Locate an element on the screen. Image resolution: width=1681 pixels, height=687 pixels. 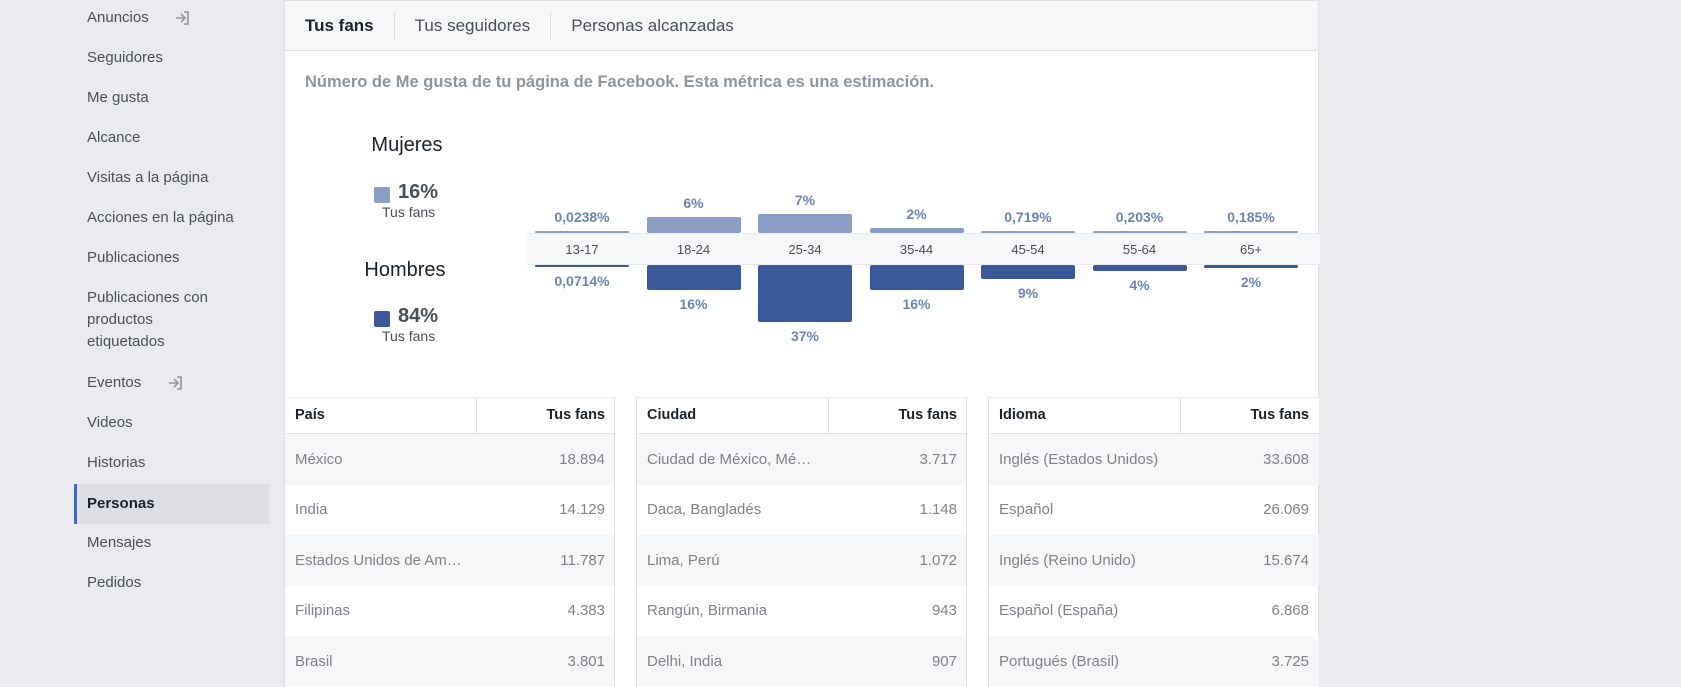
column-header: Ciudad is located at coordinates (733, 415).